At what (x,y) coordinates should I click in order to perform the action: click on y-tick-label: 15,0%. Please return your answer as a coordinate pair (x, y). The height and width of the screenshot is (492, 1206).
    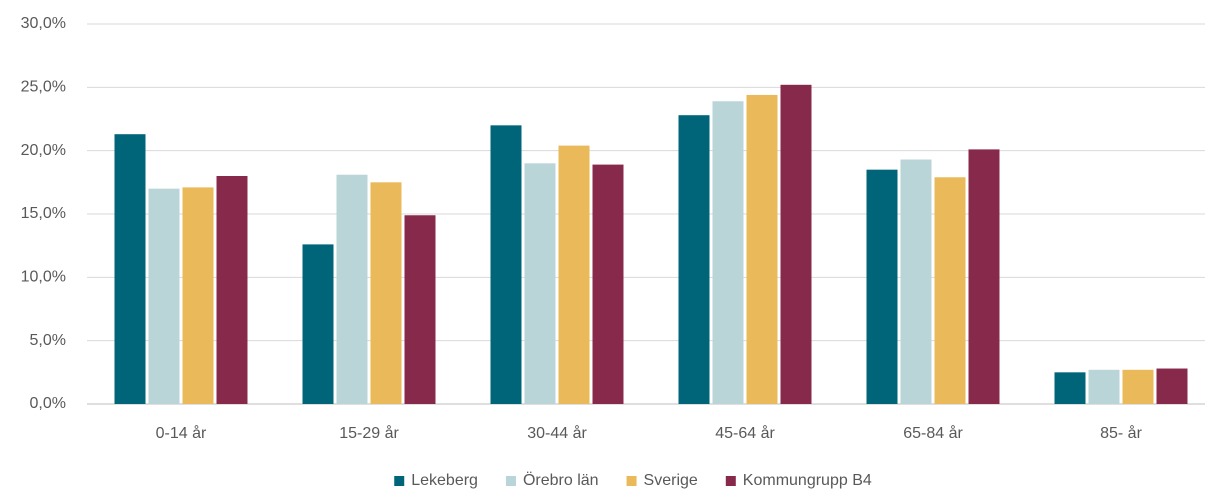
    Looking at the image, I should click on (43, 213).